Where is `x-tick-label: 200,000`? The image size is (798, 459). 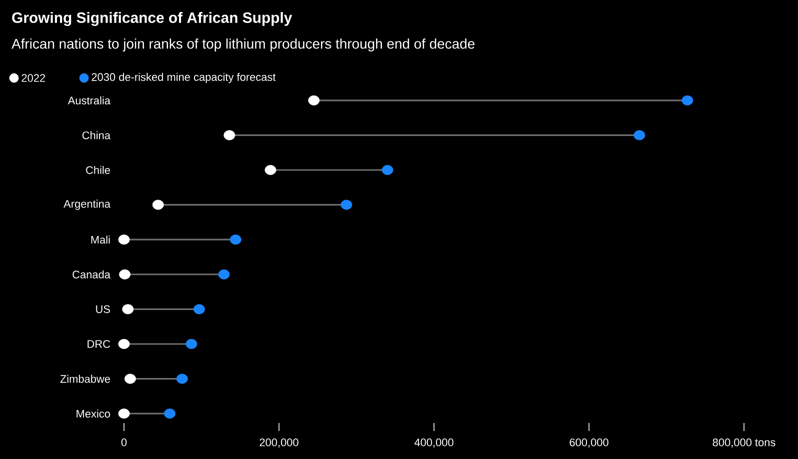 x-tick-label: 200,000 is located at coordinates (279, 443).